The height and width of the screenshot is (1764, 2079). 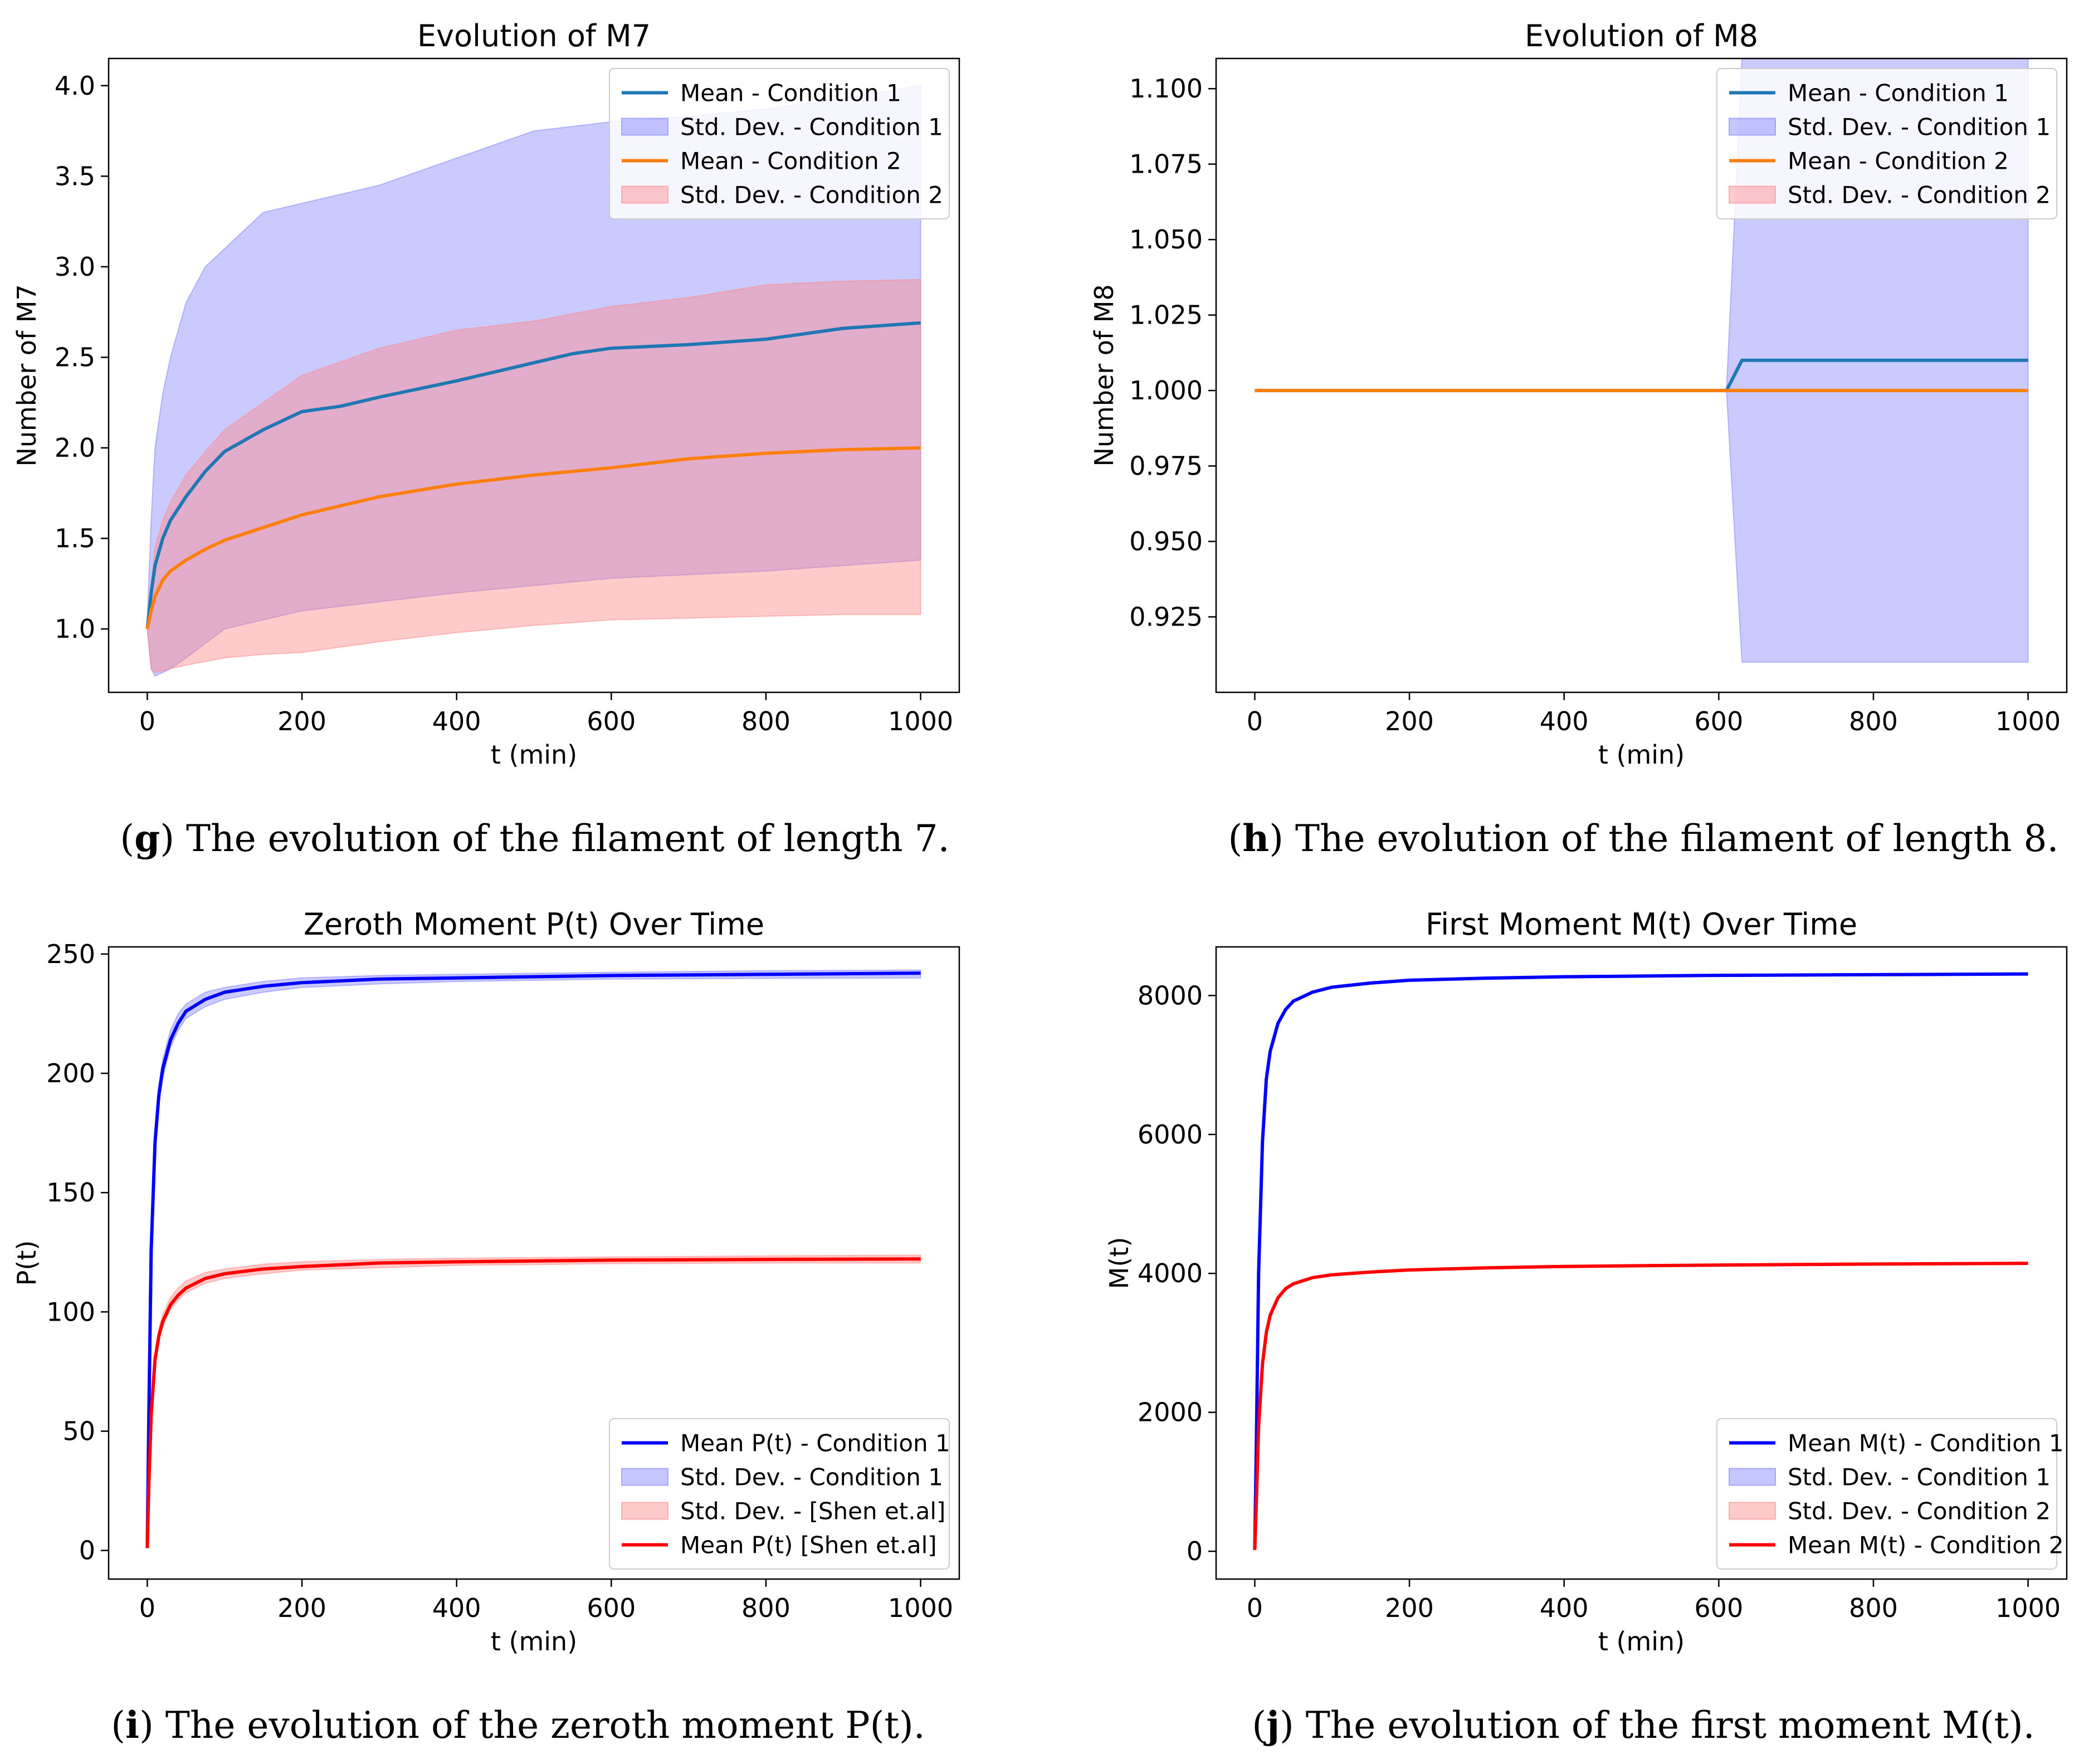 I want to click on y-tick-label: 2.0, so click(x=75, y=448).